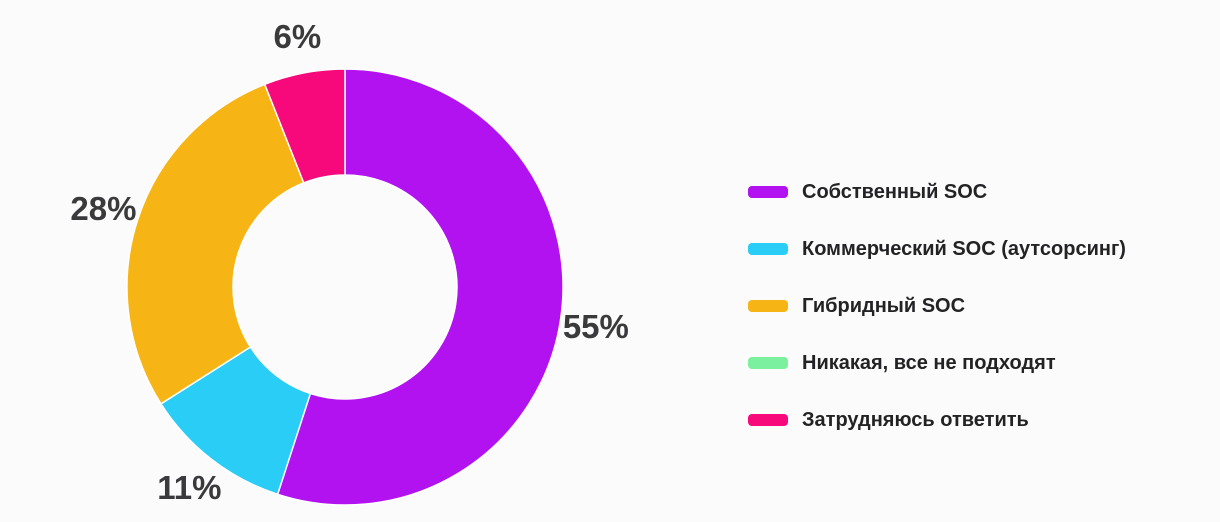  I want to click on legend-swatch-commercial-soc, so click(768, 249).